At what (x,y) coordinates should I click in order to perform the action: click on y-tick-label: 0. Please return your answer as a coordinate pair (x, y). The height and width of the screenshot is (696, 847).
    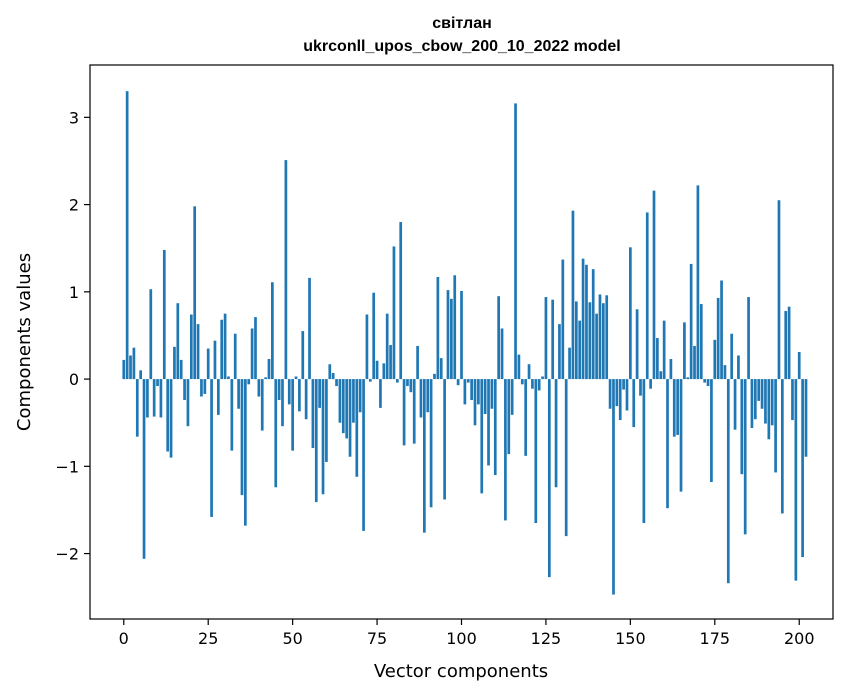
    Looking at the image, I should click on (74, 379).